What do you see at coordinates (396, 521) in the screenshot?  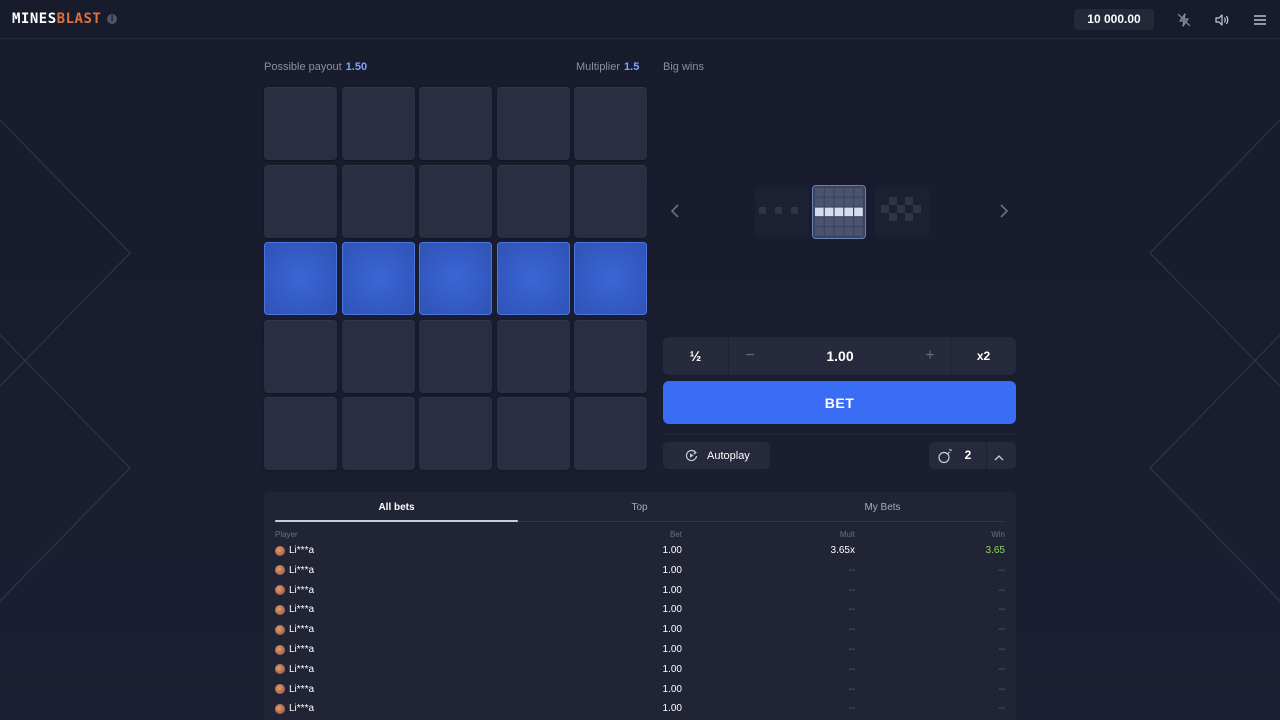 I see `active-tab-indicator` at bounding box center [396, 521].